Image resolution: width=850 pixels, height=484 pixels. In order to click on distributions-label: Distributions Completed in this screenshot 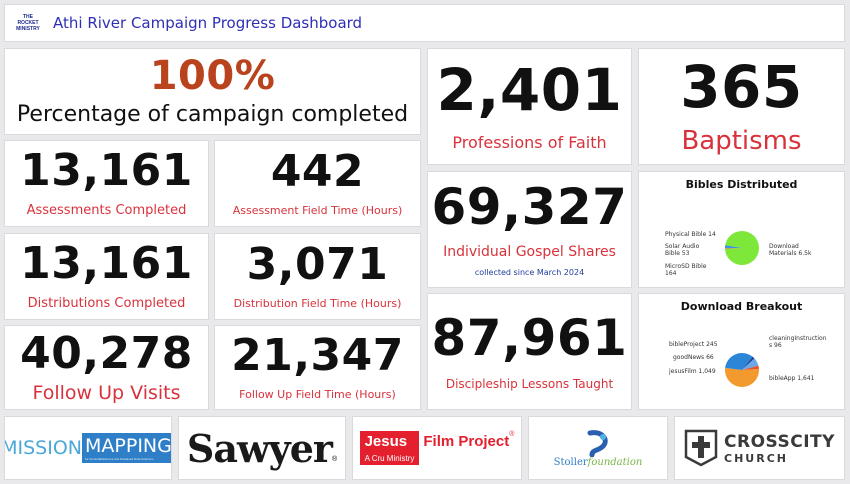, I will do `click(106, 303)`.